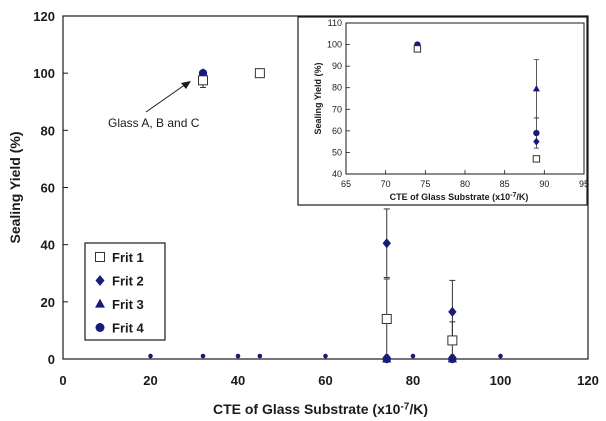 The height and width of the screenshot is (421, 606). What do you see at coordinates (386, 184) in the screenshot?
I see `inset-x-tick-label: 70` at bounding box center [386, 184].